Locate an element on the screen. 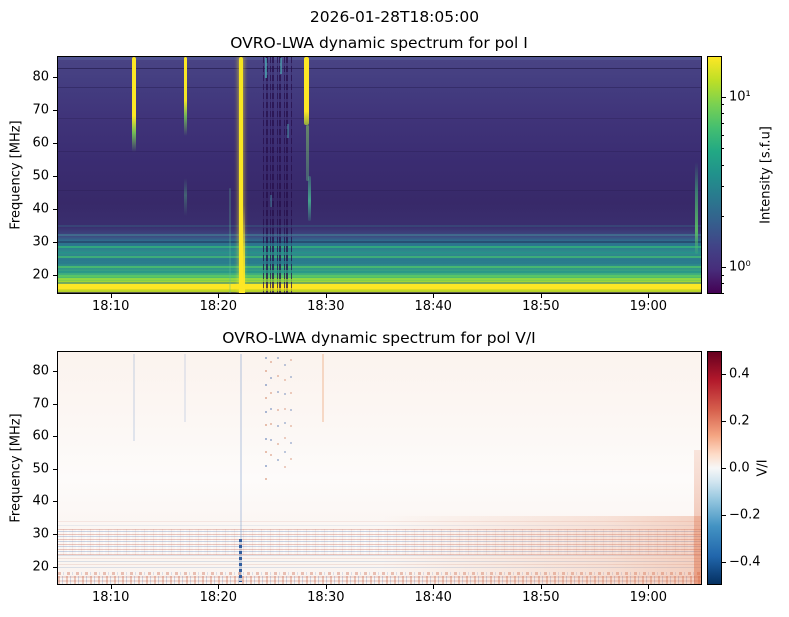 The image size is (789, 617). x-tick-label: 19:00 is located at coordinates (648, 597).